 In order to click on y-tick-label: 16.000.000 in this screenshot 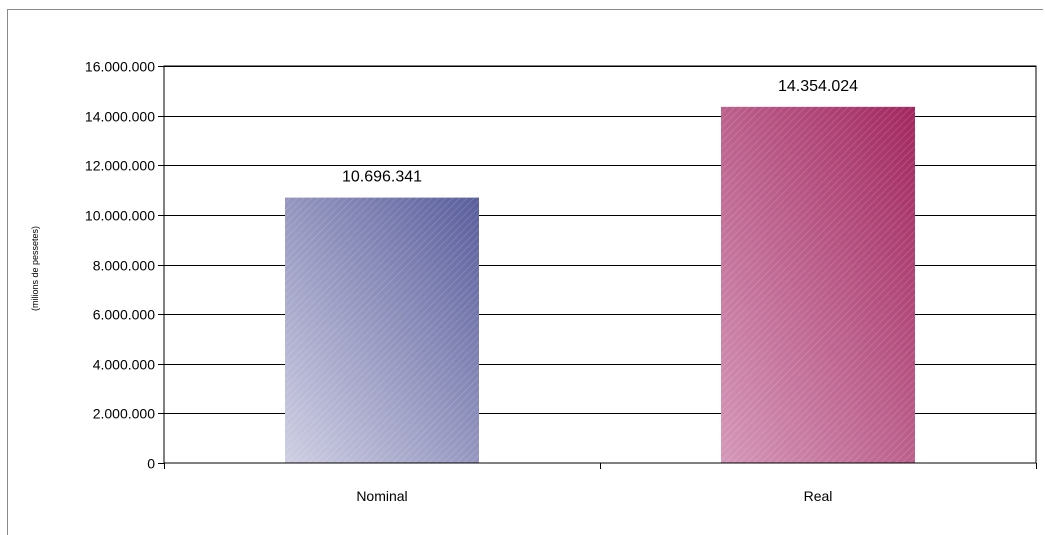, I will do `click(120, 67)`.